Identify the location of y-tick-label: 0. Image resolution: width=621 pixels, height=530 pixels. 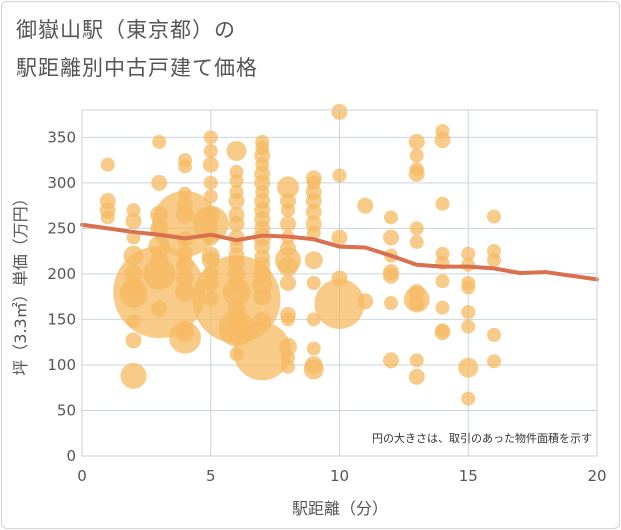
(71, 456).